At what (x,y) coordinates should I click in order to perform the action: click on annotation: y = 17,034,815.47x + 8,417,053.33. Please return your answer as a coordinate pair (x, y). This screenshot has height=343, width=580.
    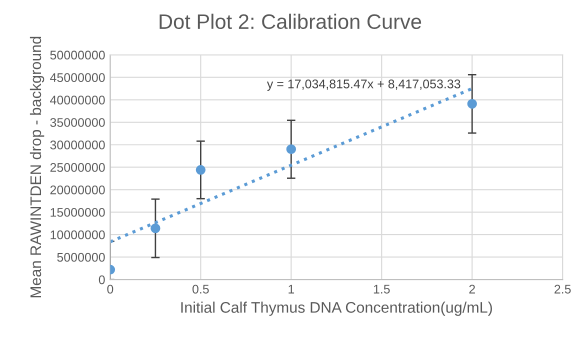
    Looking at the image, I should click on (363, 85).